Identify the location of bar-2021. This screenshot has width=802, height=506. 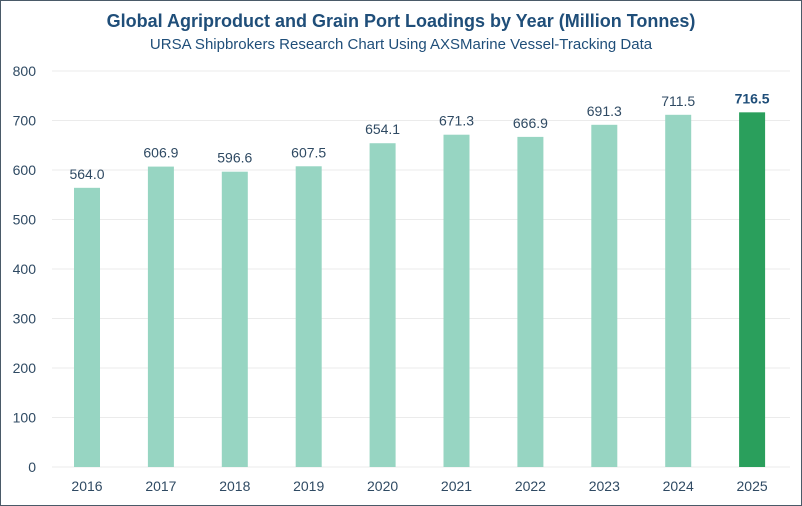
(456, 301).